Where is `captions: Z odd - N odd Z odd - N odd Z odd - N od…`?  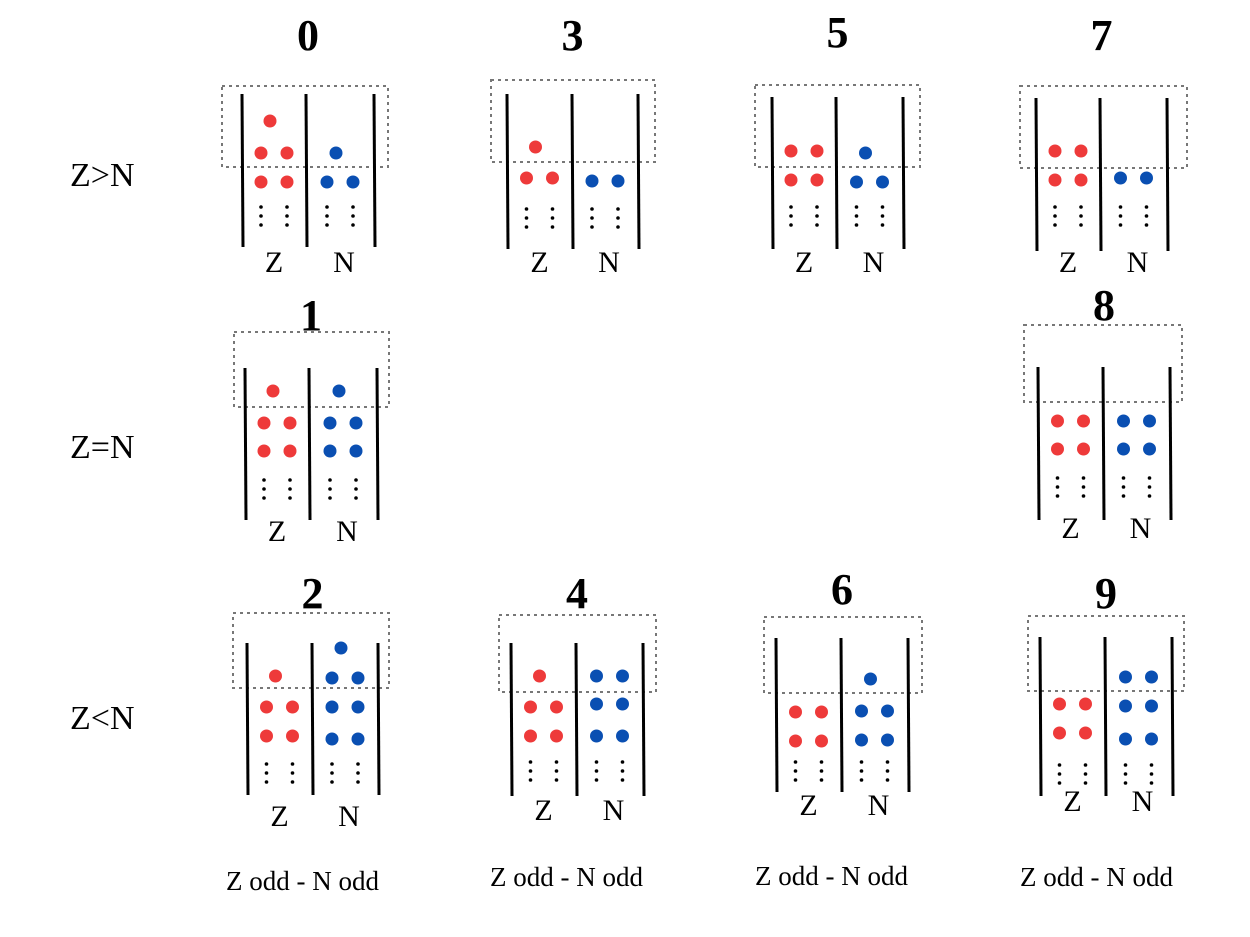
captions: Z odd - N odd Z odd - N odd Z odd - N od… is located at coordinates (699, 878).